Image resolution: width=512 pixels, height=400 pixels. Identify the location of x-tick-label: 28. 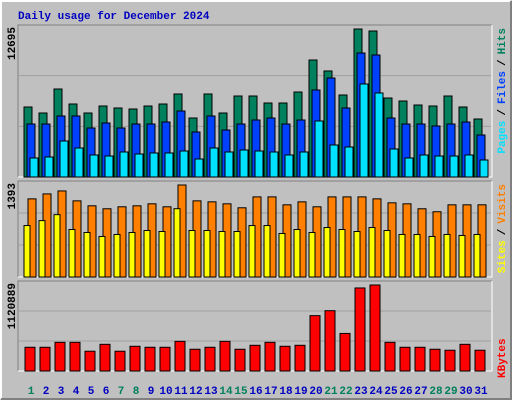
(436, 392).